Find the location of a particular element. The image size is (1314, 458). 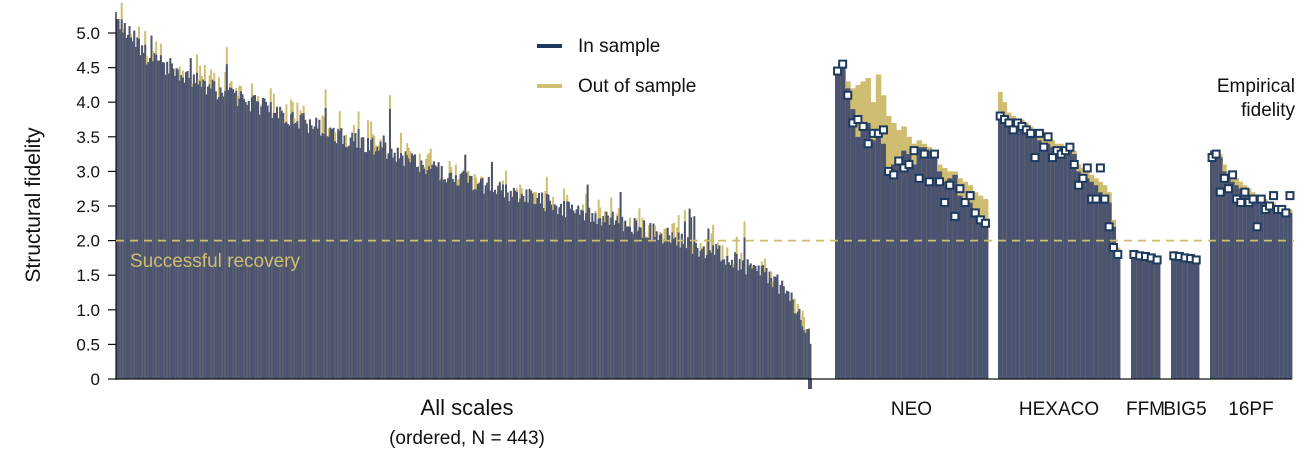

y-tick-label: 4.0 is located at coordinates (88, 102).